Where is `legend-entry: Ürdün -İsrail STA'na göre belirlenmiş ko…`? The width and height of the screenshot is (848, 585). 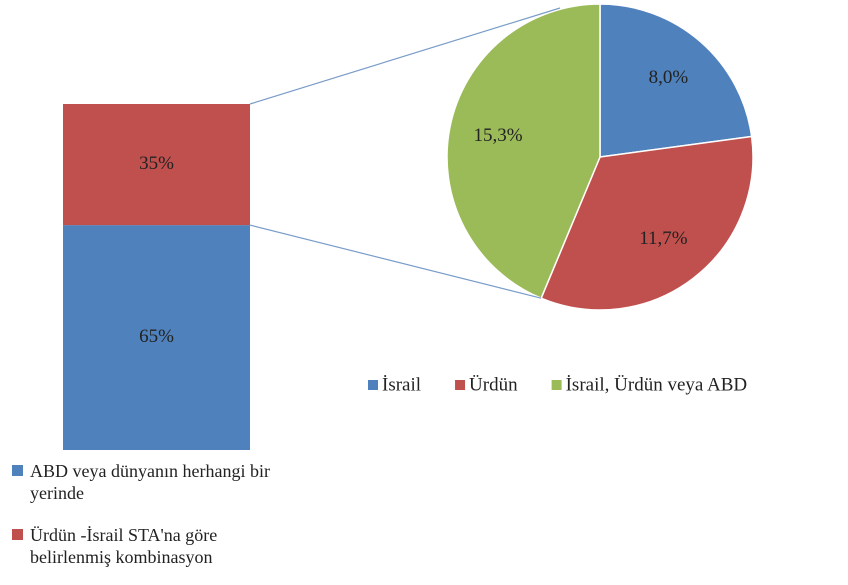
legend-entry: Ürdün -İsrail STA'na göre belirlenmiş ko… is located at coordinates (146, 546).